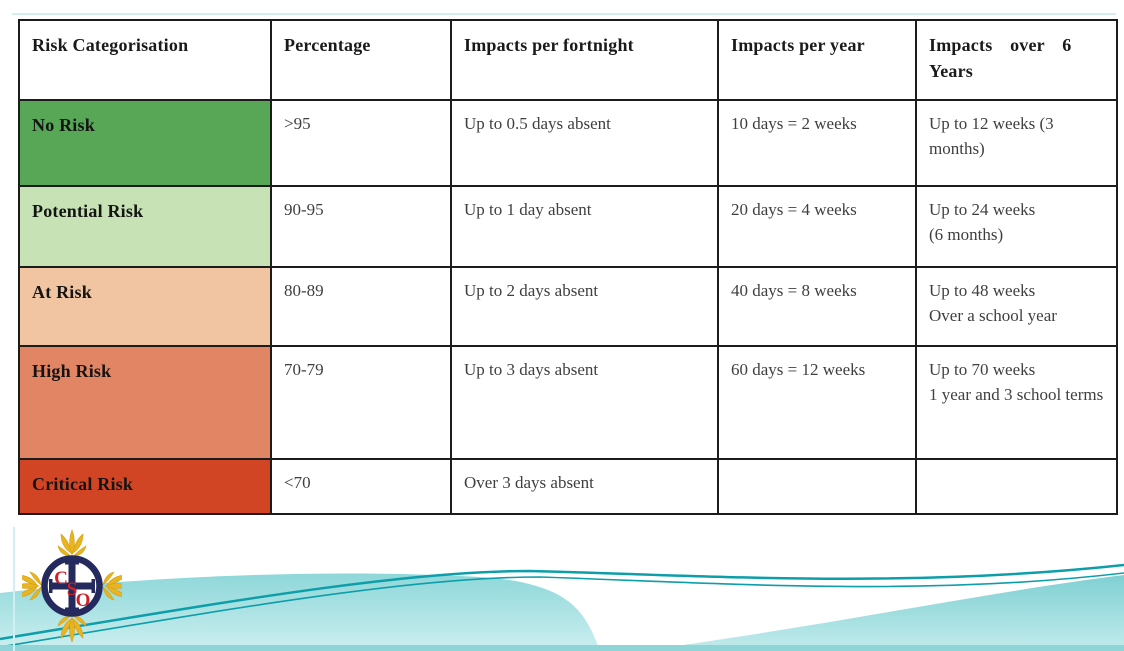  What do you see at coordinates (300, 612) in the screenshot?
I see `wave-fill-left` at bounding box center [300, 612].